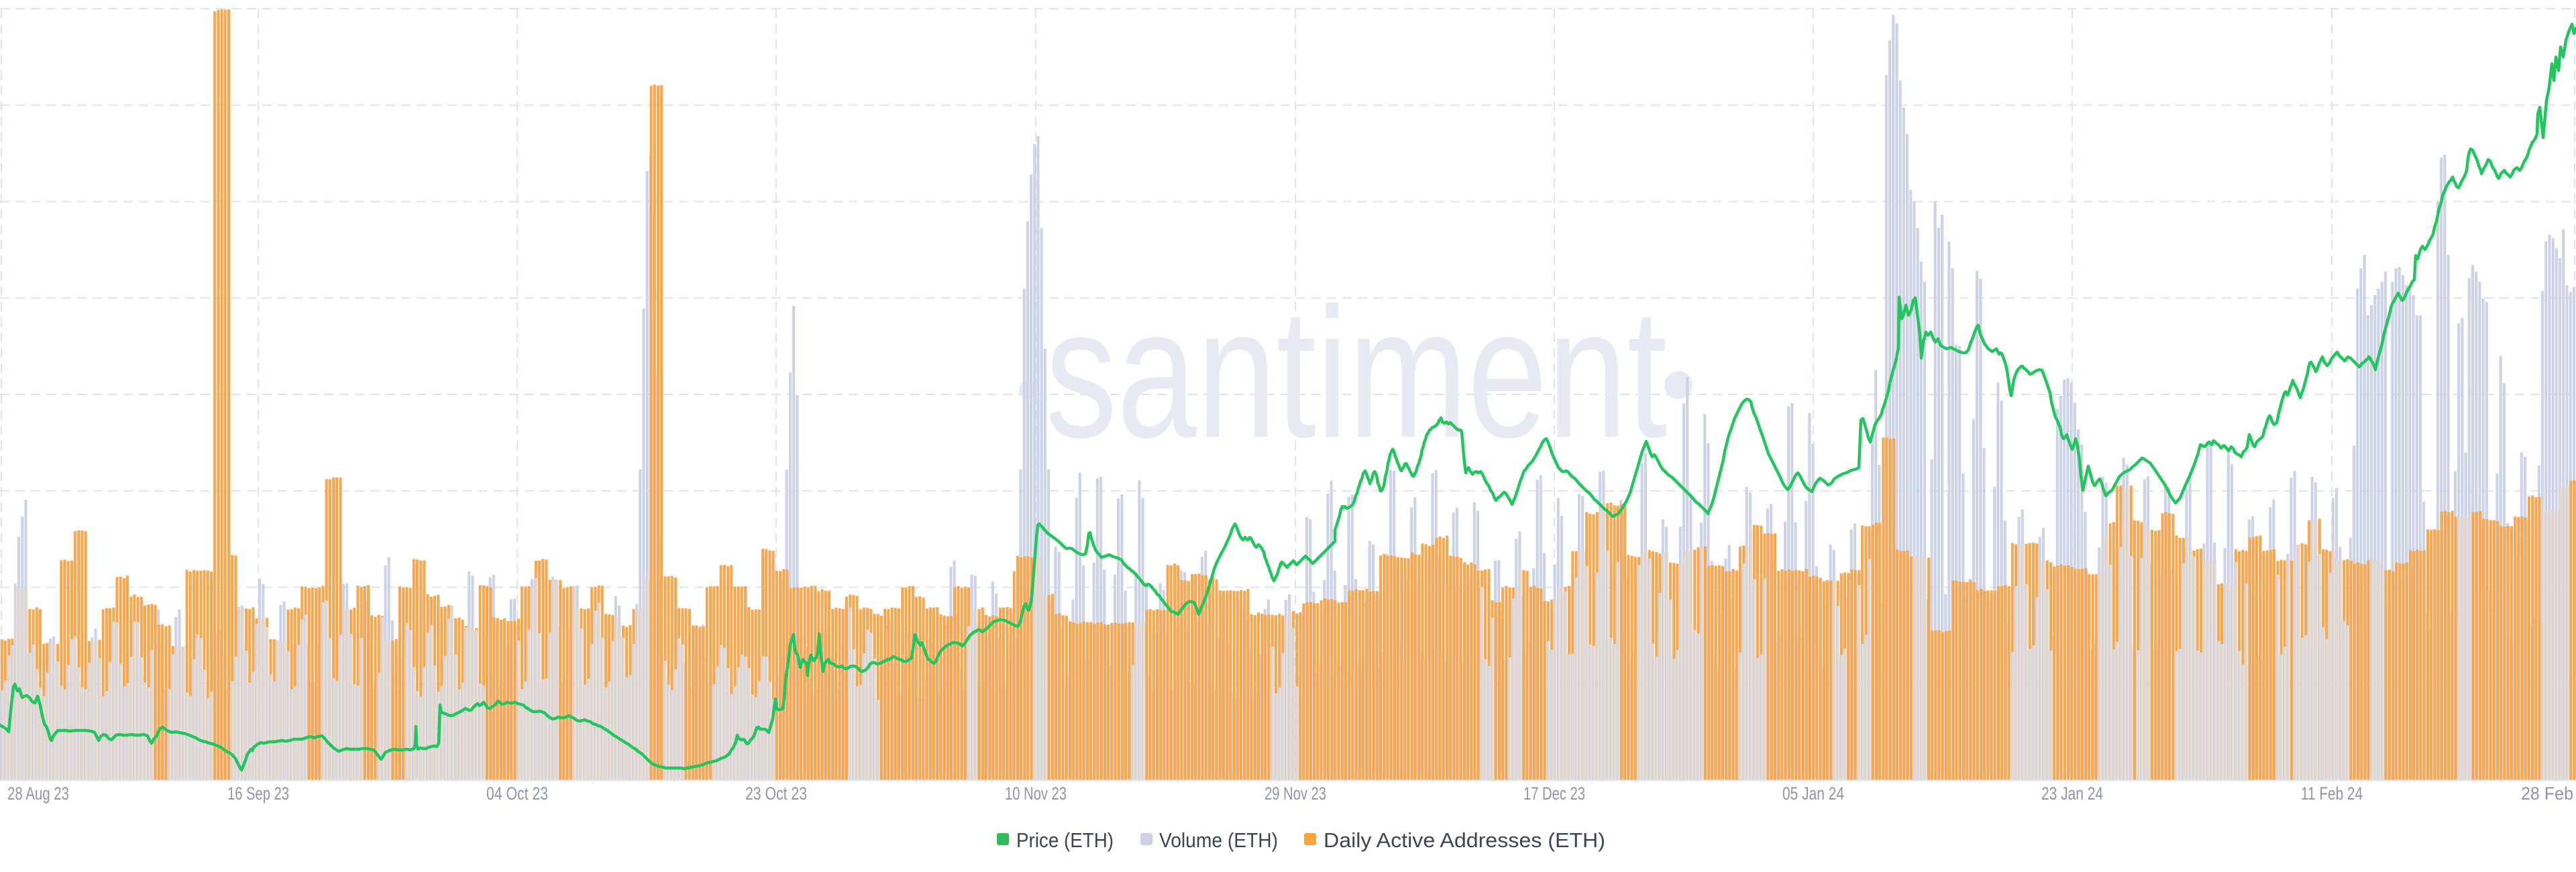 The height and width of the screenshot is (872, 2576). What do you see at coordinates (38, 793) in the screenshot?
I see `svg-text: 28 Aug 23` at bounding box center [38, 793].